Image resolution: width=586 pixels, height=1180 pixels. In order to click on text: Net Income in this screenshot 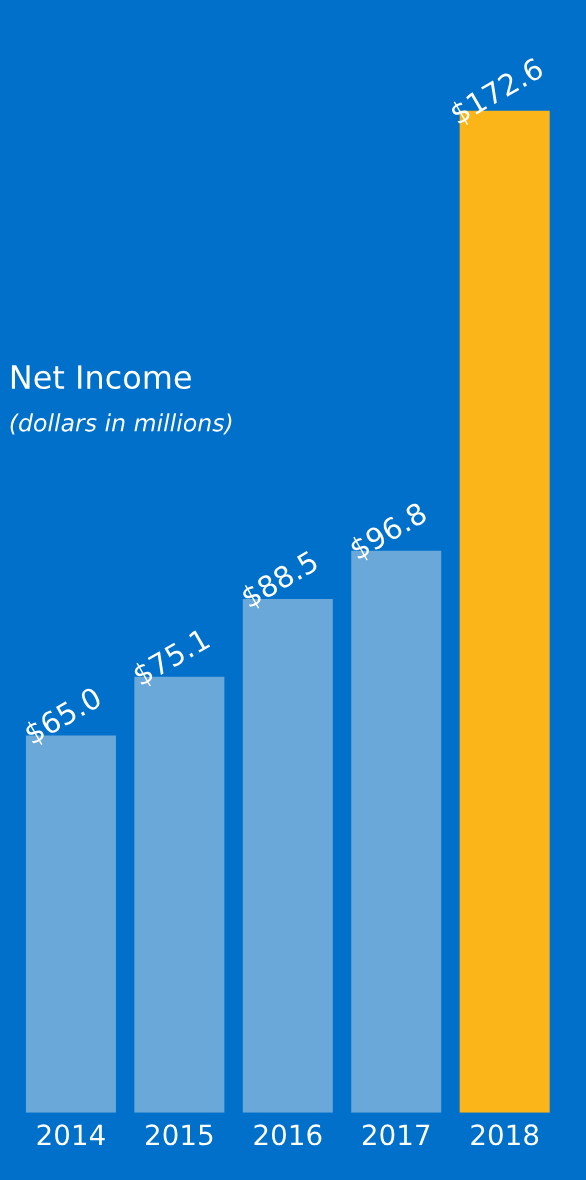, I will do `click(101, 377)`.